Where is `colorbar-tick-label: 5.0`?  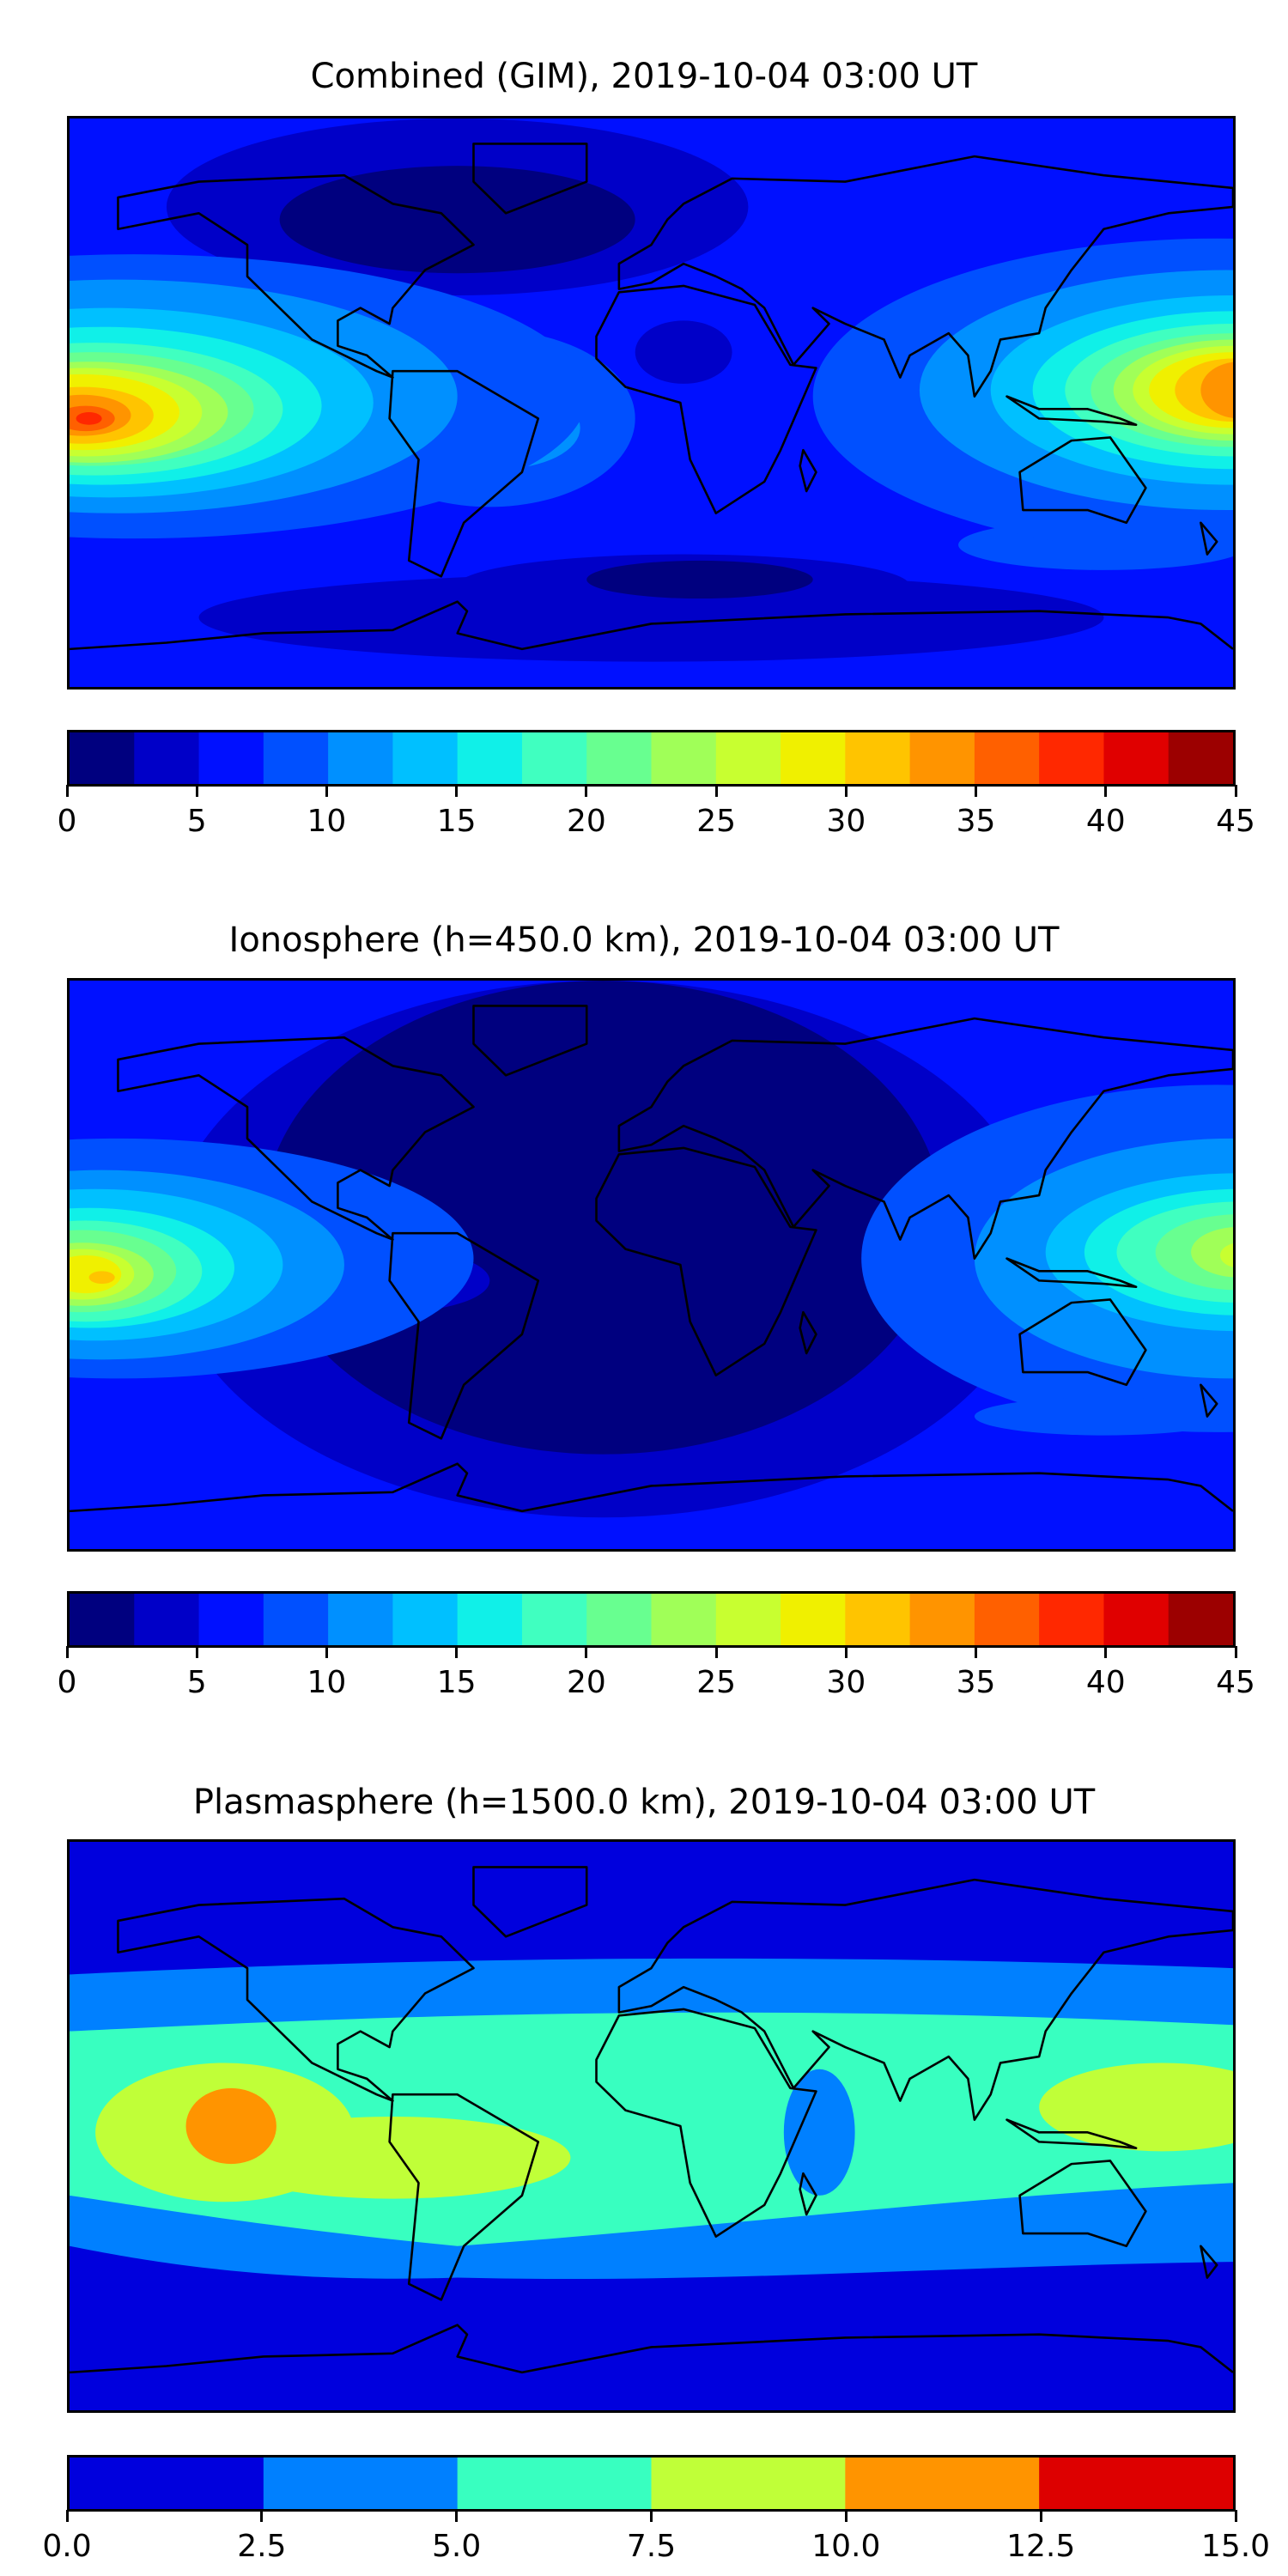 colorbar-tick-label: 5.0 is located at coordinates (457, 2546).